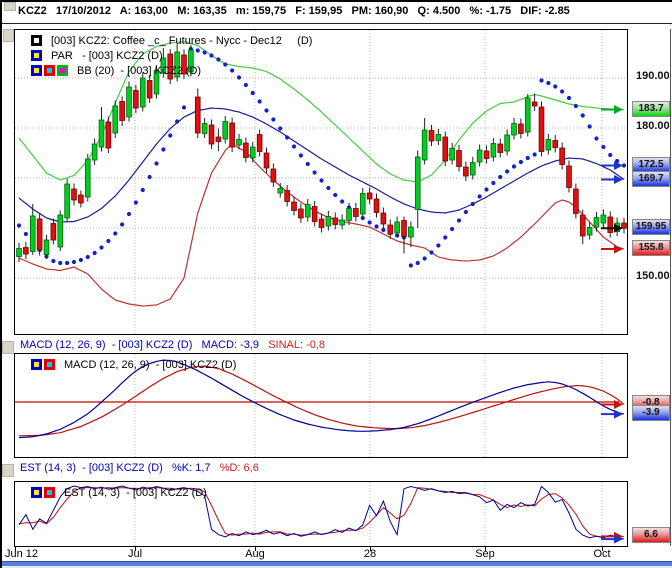 The width and height of the screenshot is (672, 568). Describe the element at coordinates (321, 399) in the screenshot. I see `macd-line` at that location.